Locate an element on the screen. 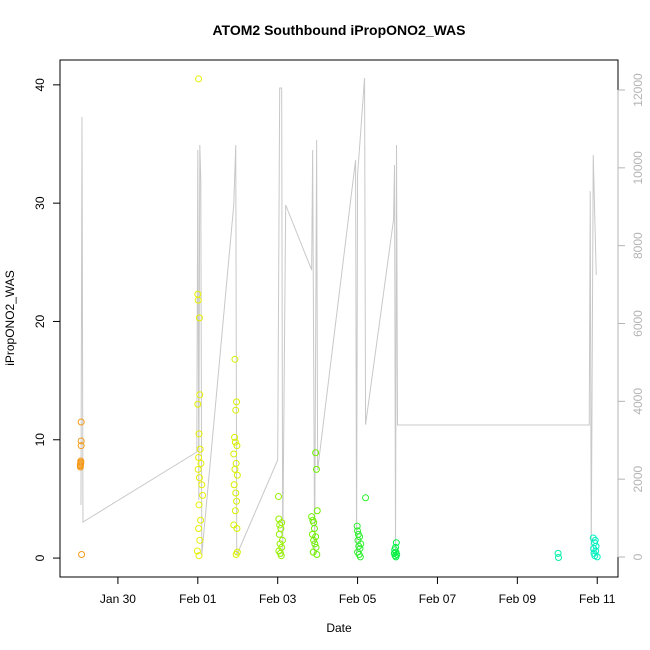  y-axis-label: iPropONO2_WAS is located at coordinates (10, 318).